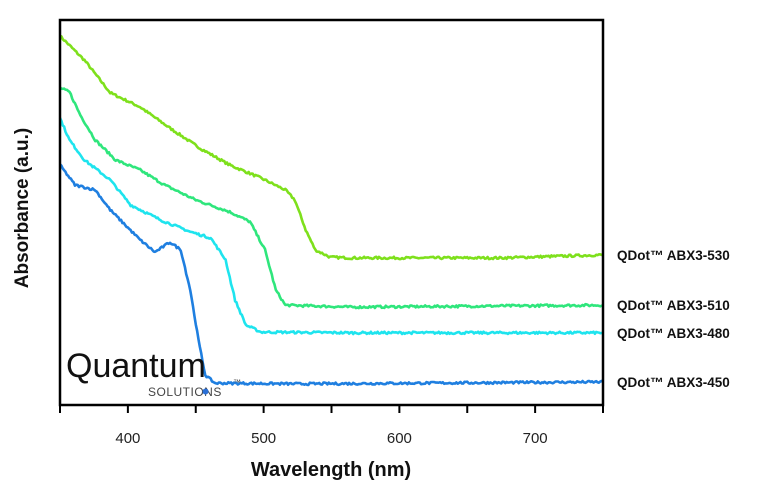  What do you see at coordinates (185, 392) in the screenshot?
I see `logo-sub: SOLUTIONS` at bounding box center [185, 392].